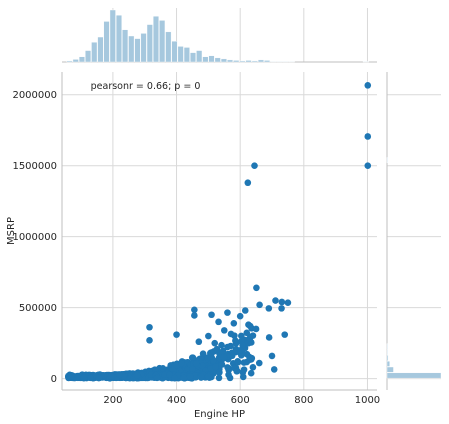 The width and height of the screenshot is (449, 424). What do you see at coordinates (367, 400) in the screenshot?
I see `x-tick-label: 1000` at bounding box center [367, 400].